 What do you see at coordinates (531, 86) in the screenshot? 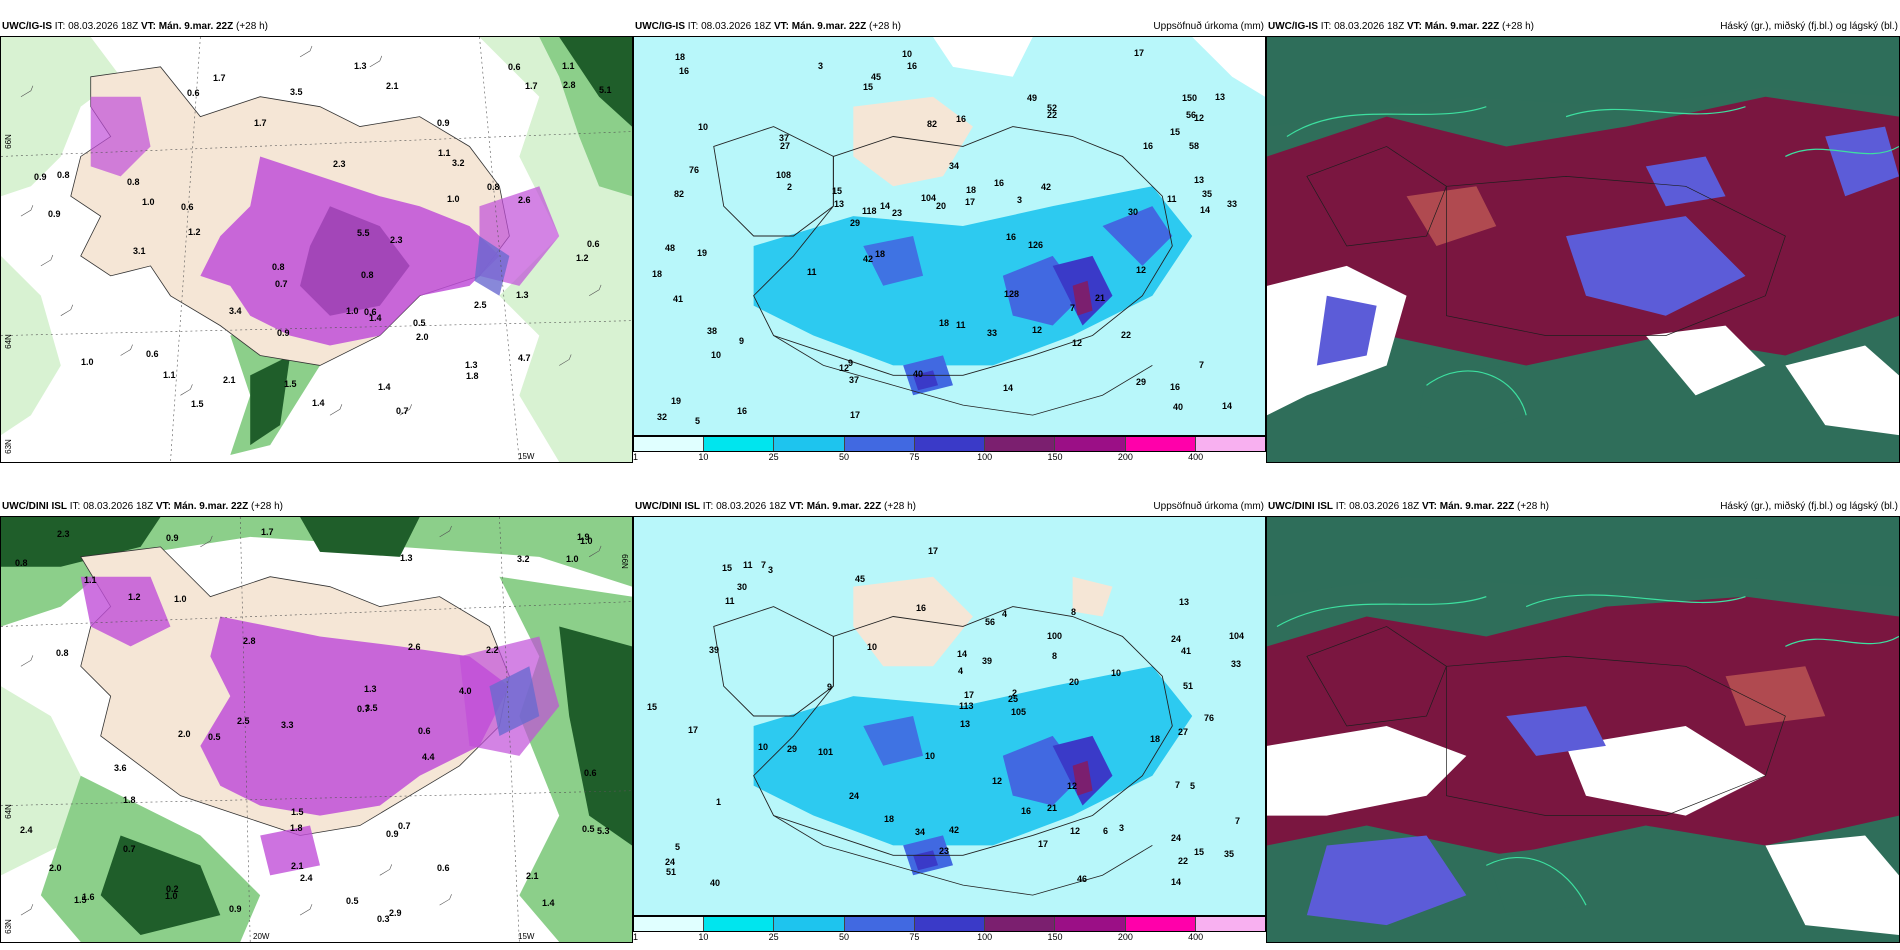
I see `snow-value-label: 1.7` at bounding box center [531, 86].